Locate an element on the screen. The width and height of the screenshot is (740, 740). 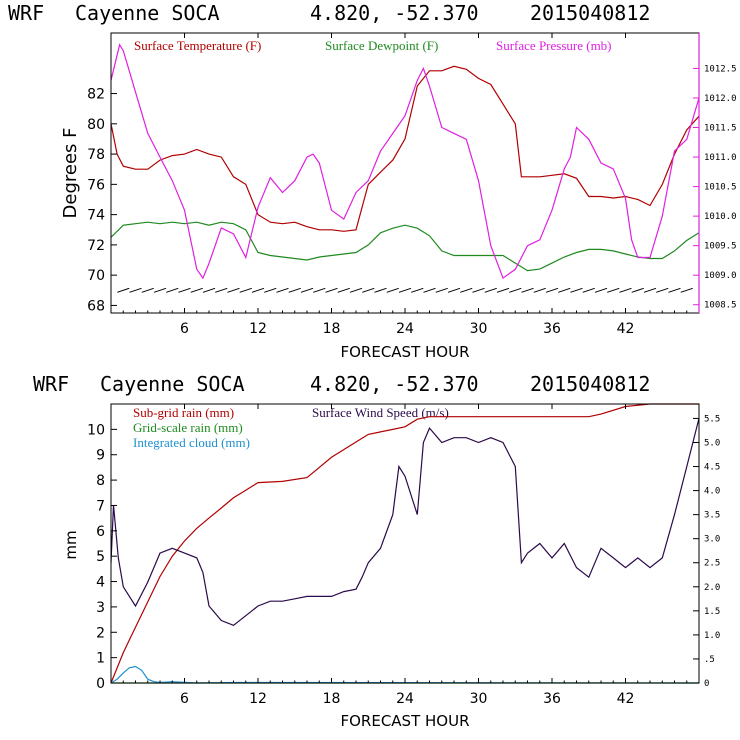
y2-tick-label: 1010.0 is located at coordinates (720, 217).